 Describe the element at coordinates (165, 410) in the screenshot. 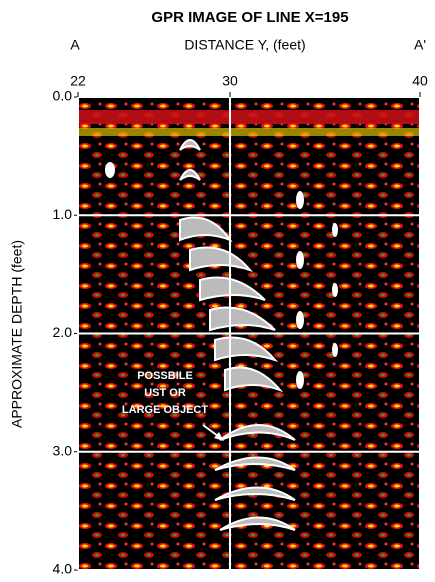

I see `annotation-line: LARGE OBJECT` at that location.